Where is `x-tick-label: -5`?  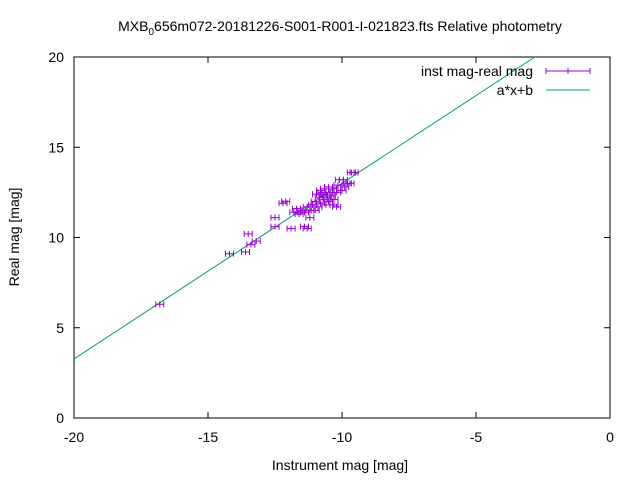
x-tick-label: -5 is located at coordinates (476, 437).